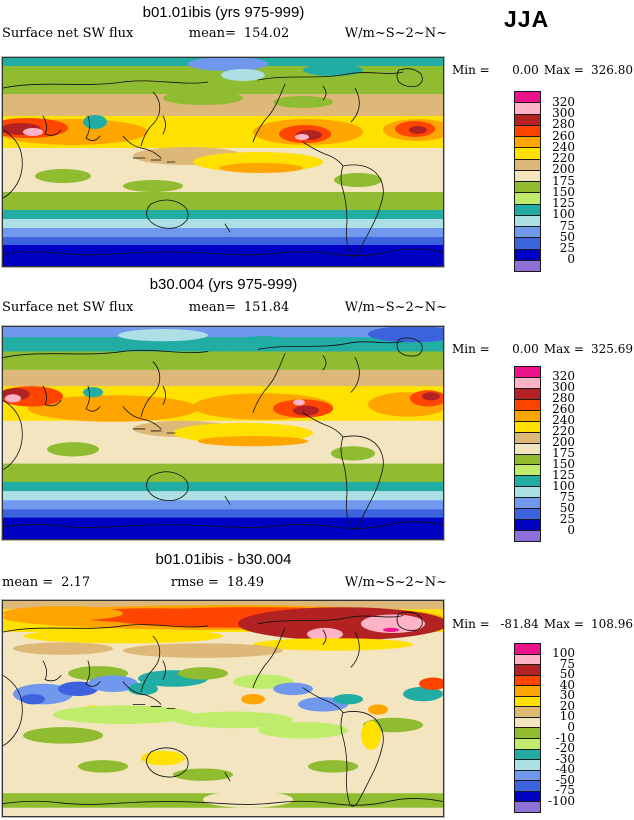  Describe the element at coordinates (471, 349) in the screenshot. I see `panel2-min-label: Min =` at that location.